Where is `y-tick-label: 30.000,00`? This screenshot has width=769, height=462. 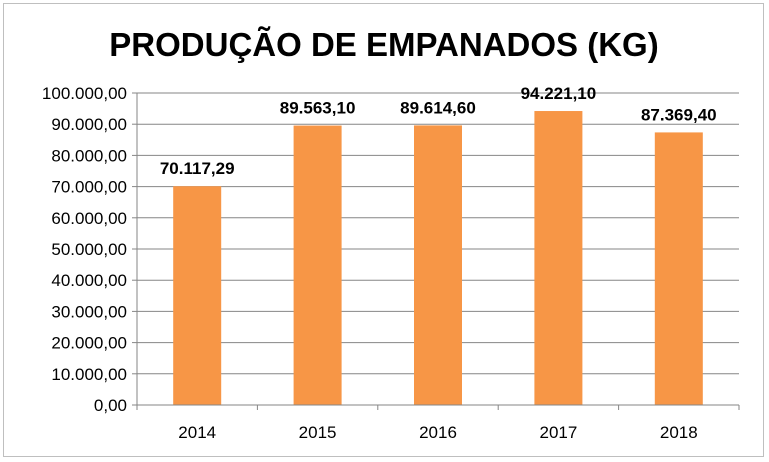
y-tick-label: 30.000,00 is located at coordinates (89, 311).